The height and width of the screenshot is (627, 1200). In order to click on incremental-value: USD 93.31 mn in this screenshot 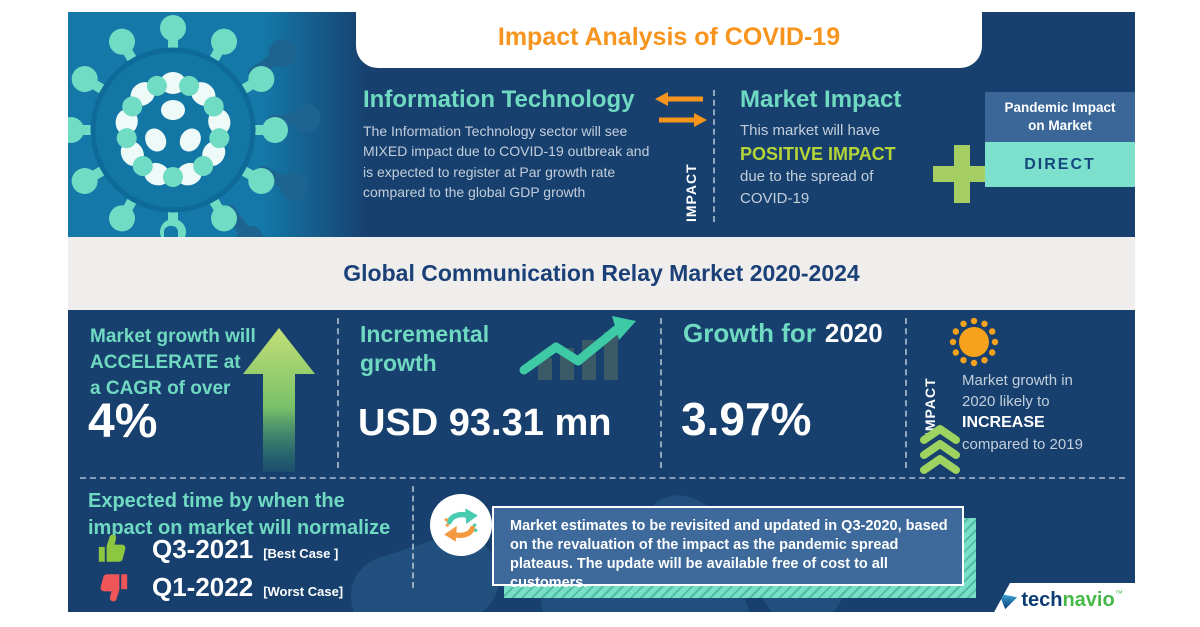, I will do `click(485, 423)`.